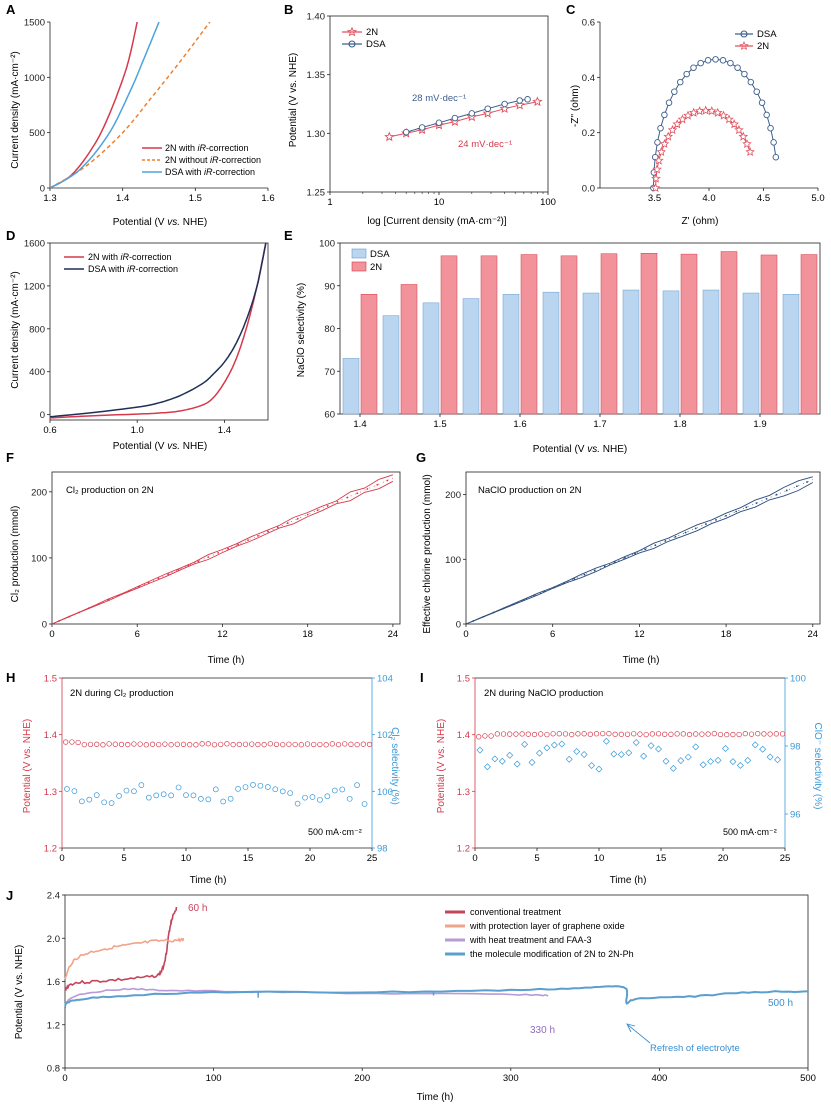  What do you see at coordinates (64, 1078) in the screenshot?
I see `x-tick-label-j: 0` at bounding box center [64, 1078].